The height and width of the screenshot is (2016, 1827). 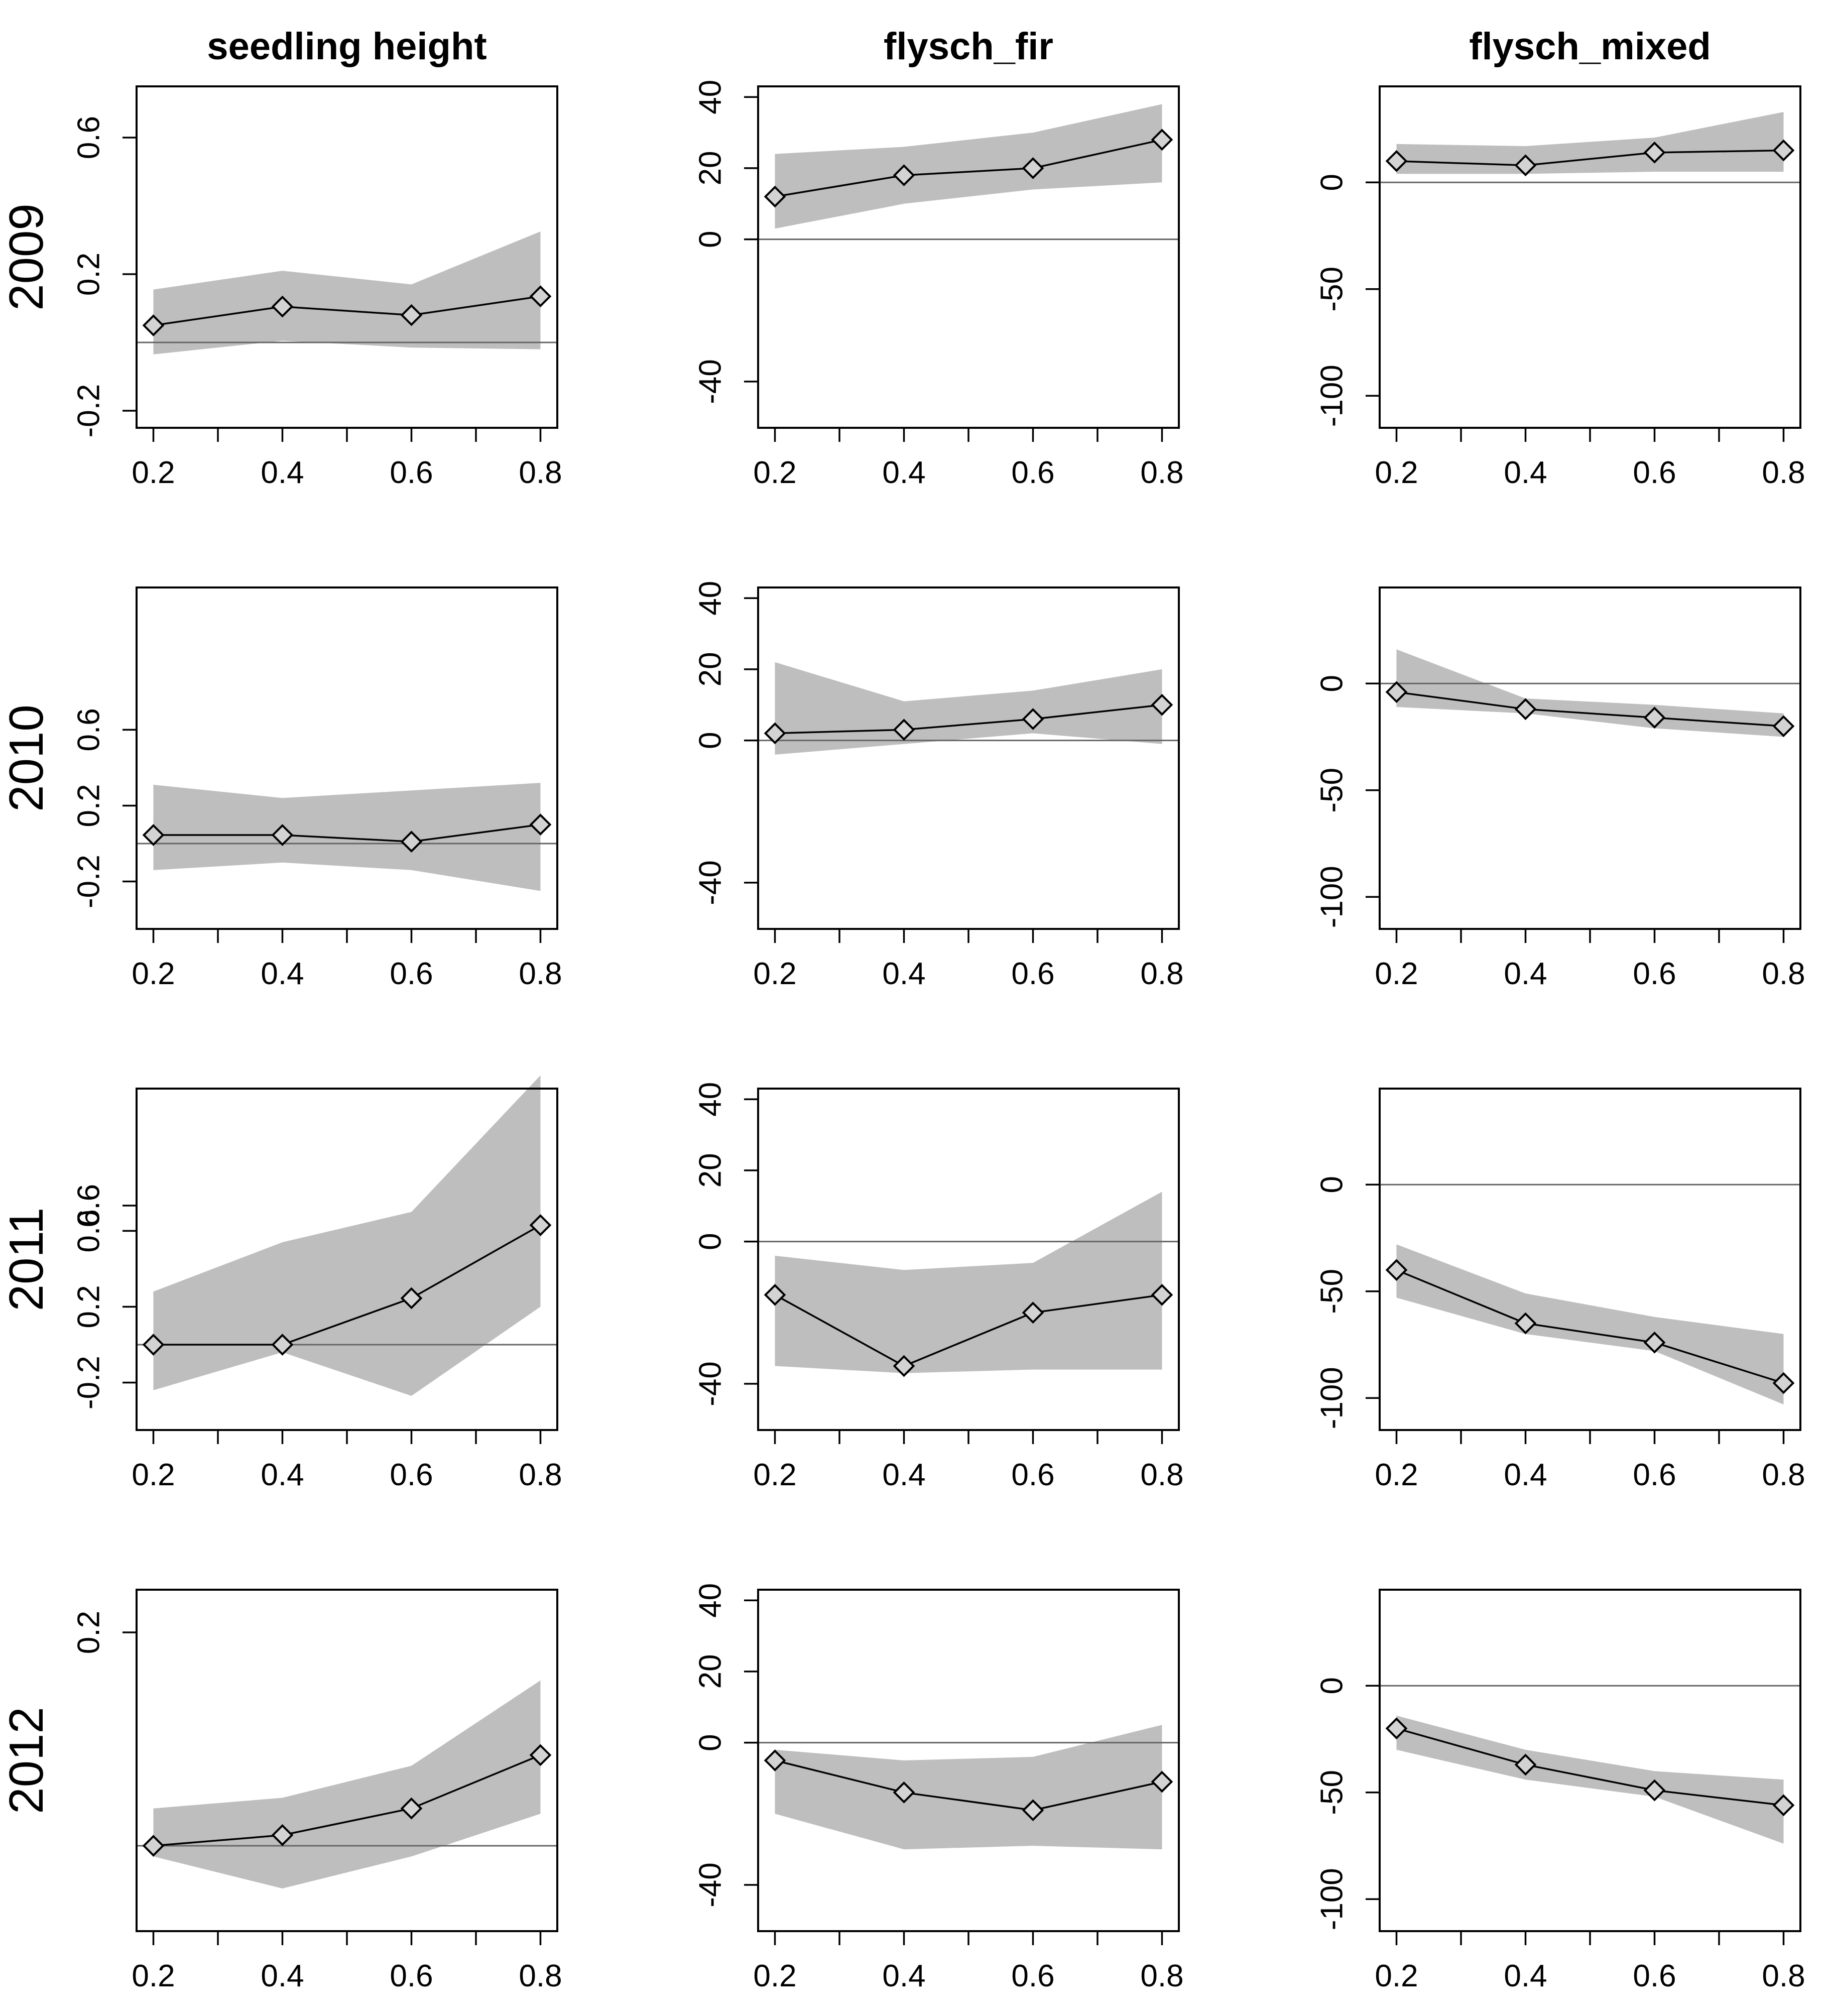 What do you see at coordinates (317, 1283) in the screenshot?
I see `panel-2011-seedling-height: 0.2 0.4 0.6 0.8 -0.2 0.2 0.6` at bounding box center [317, 1283].